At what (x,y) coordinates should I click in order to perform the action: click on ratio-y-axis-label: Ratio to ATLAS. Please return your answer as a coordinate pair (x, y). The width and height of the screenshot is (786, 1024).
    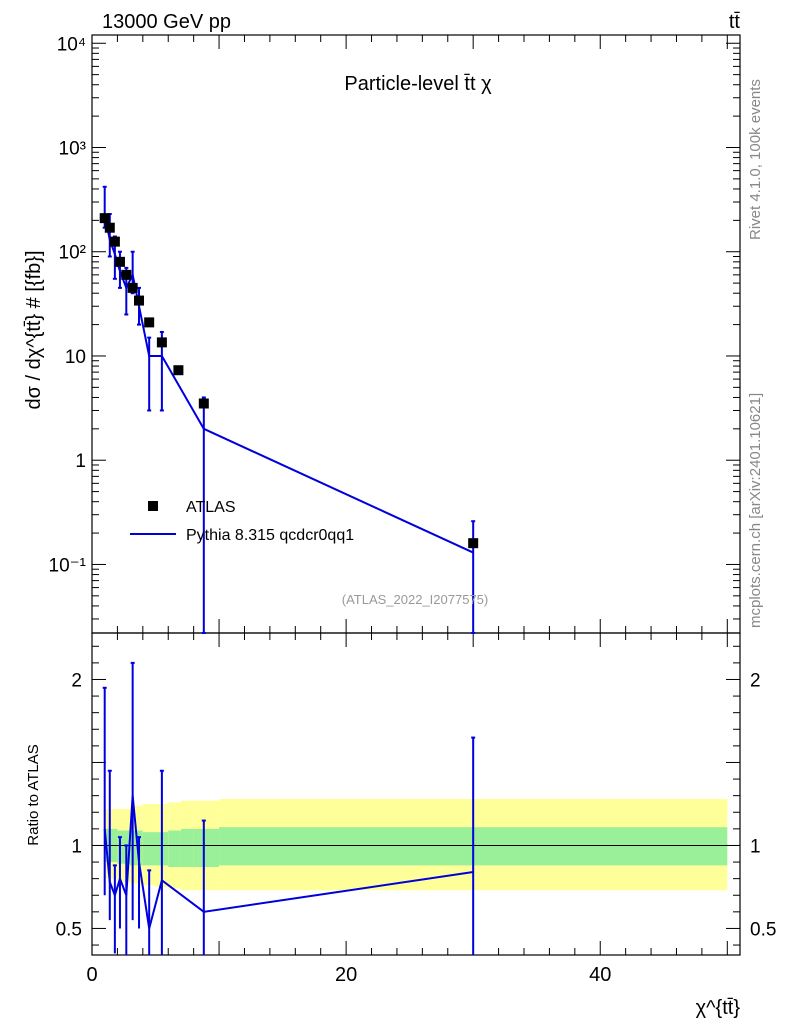
    Looking at the image, I should click on (33, 794).